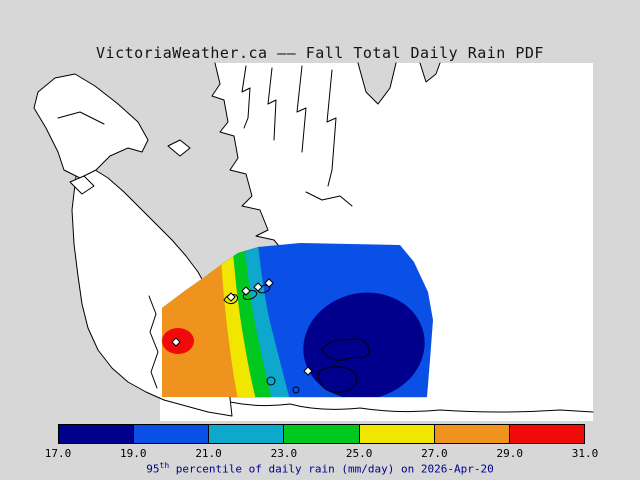  I want to click on islet-strait, so click(179, 148).